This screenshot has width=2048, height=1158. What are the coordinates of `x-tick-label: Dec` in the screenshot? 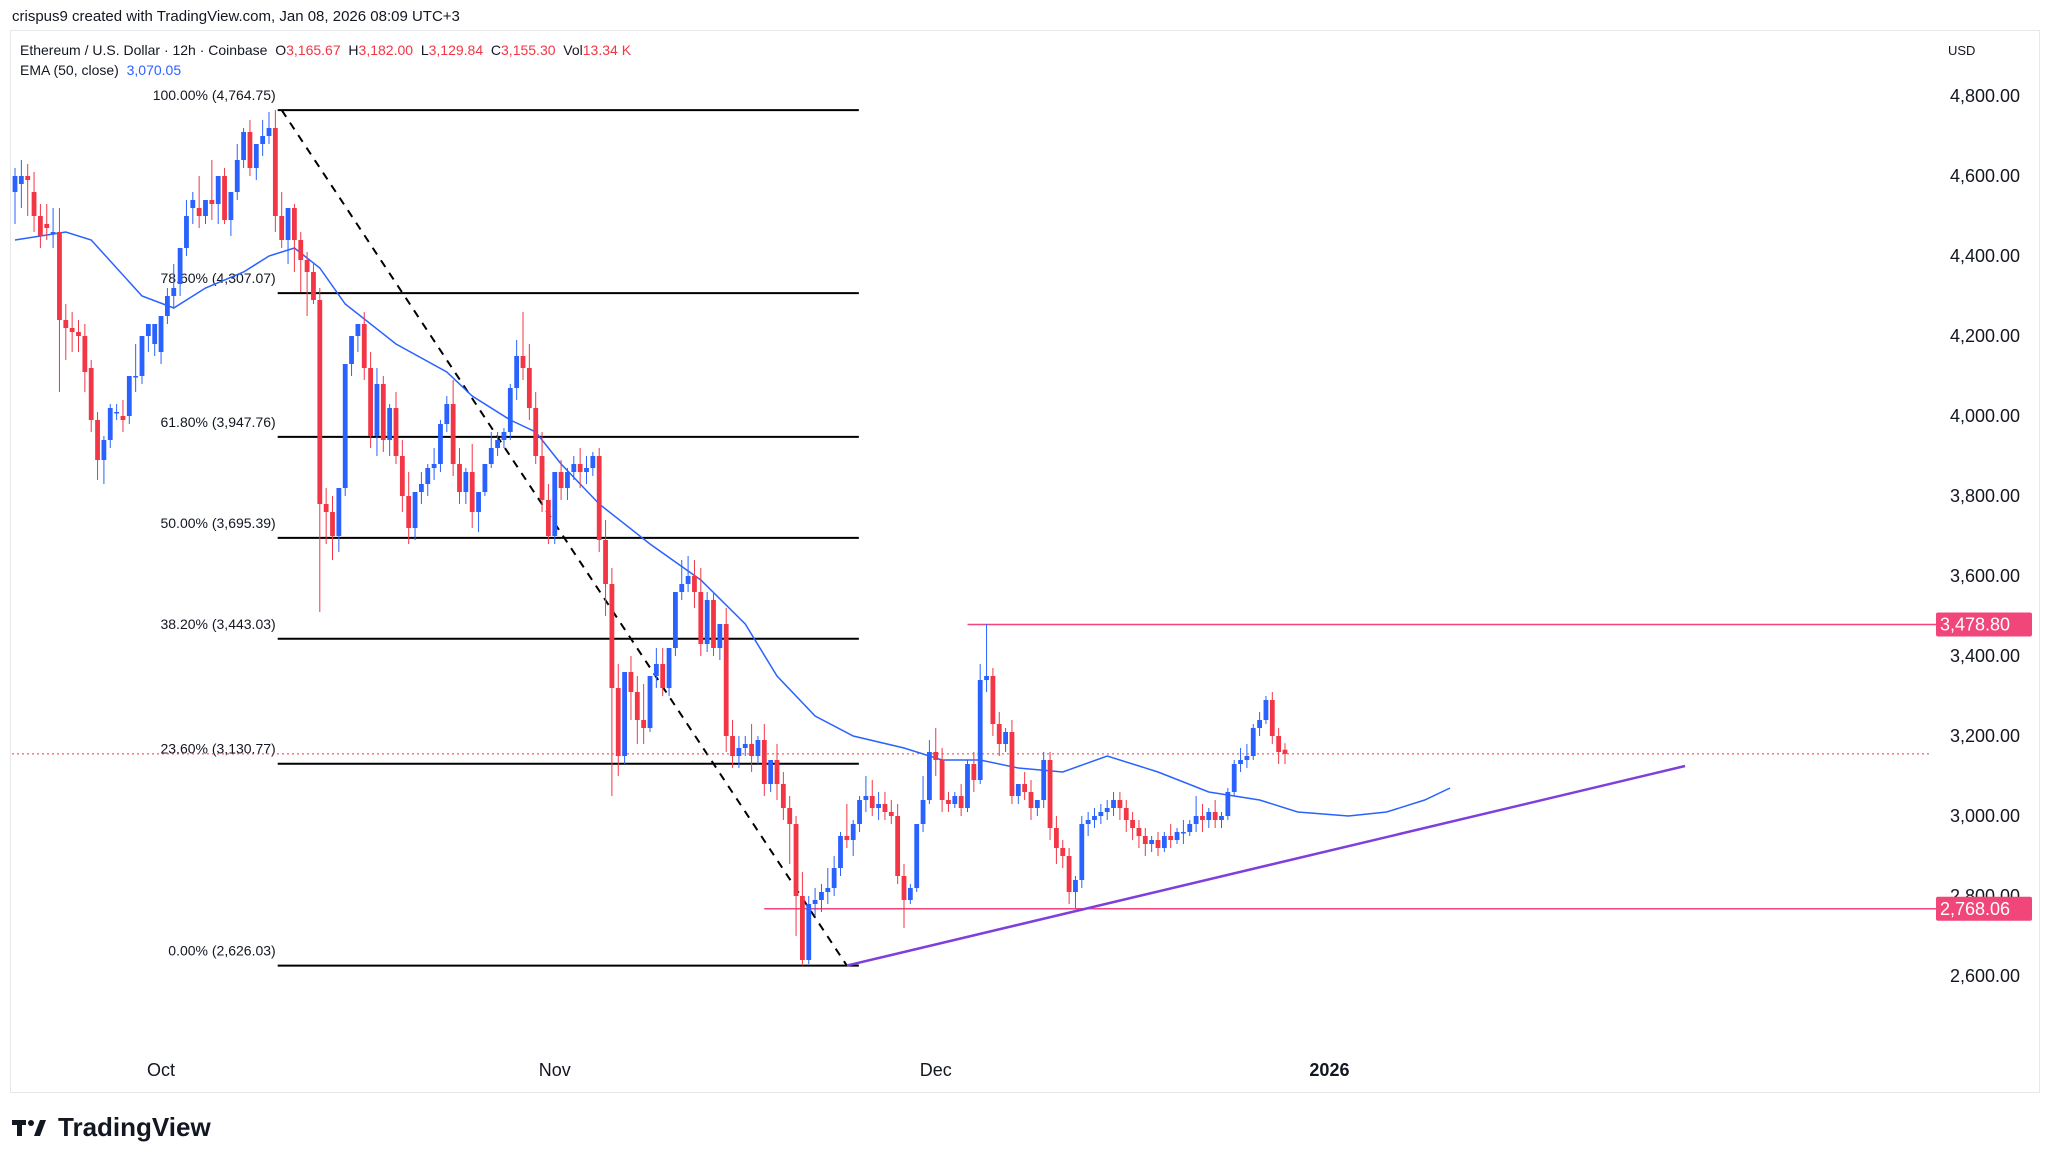 It's located at (936, 1070).